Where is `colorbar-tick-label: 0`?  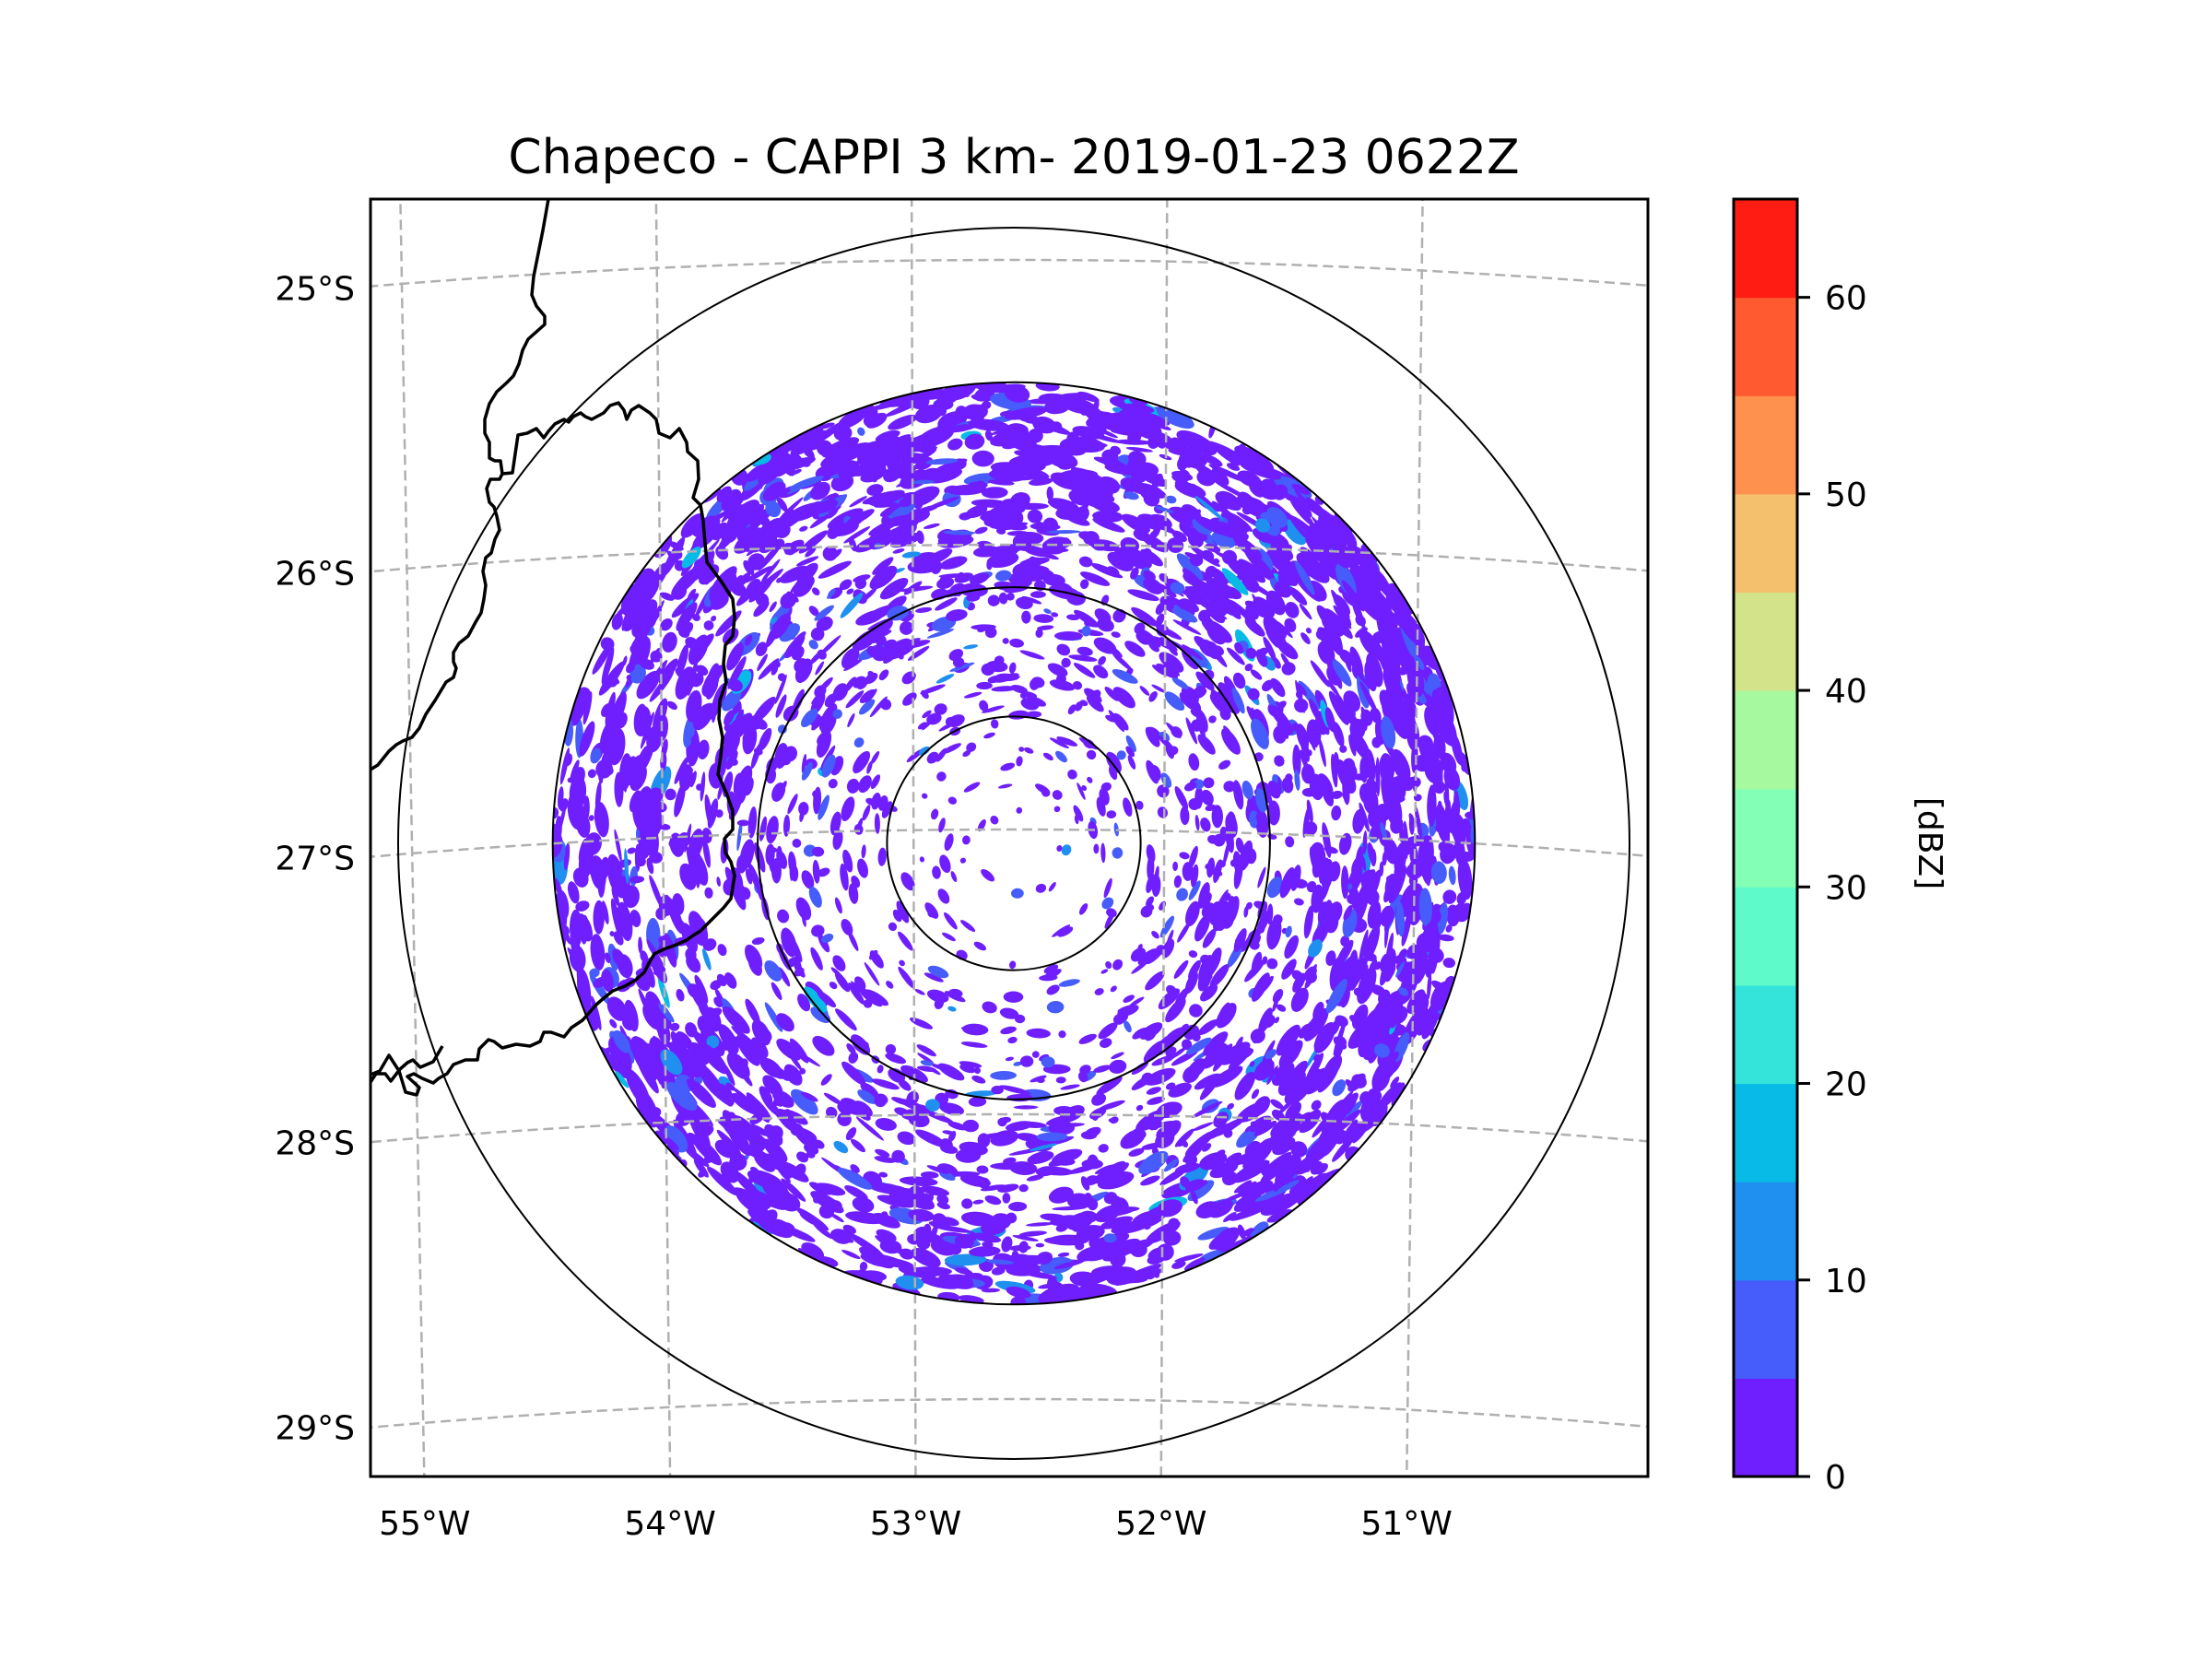
colorbar-tick-label: 0 is located at coordinates (1835, 1478).